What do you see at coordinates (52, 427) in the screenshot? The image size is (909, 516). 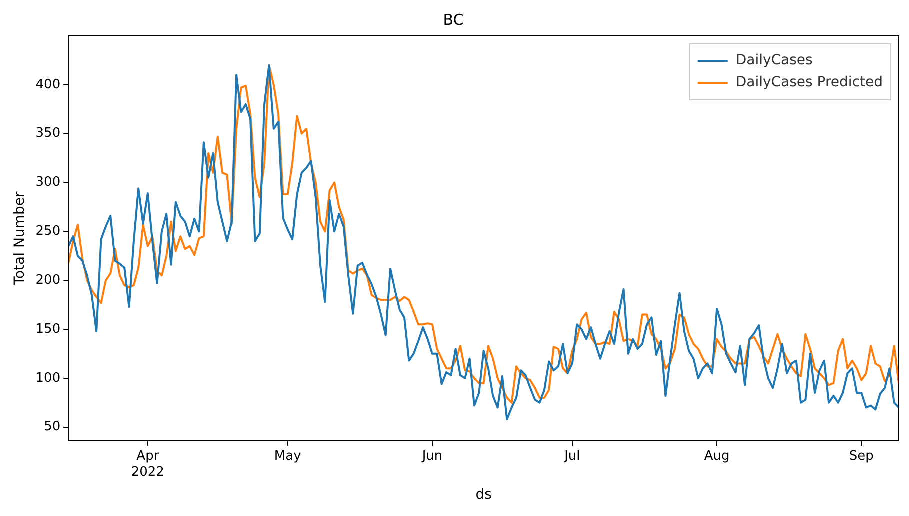 I see `y-tick-label: 50` at bounding box center [52, 427].